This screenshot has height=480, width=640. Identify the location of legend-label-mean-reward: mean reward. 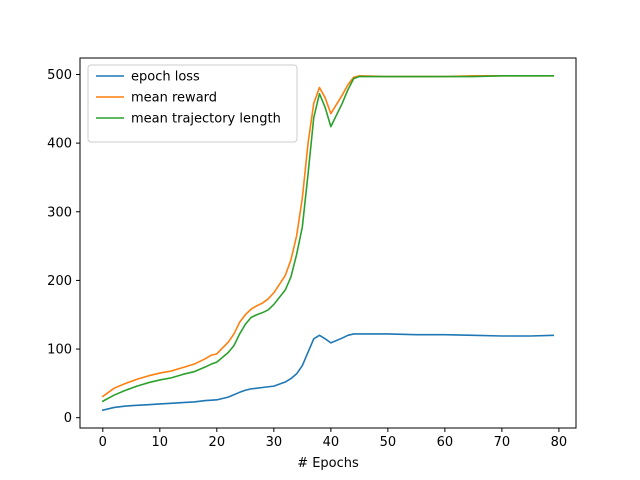
(174, 98).